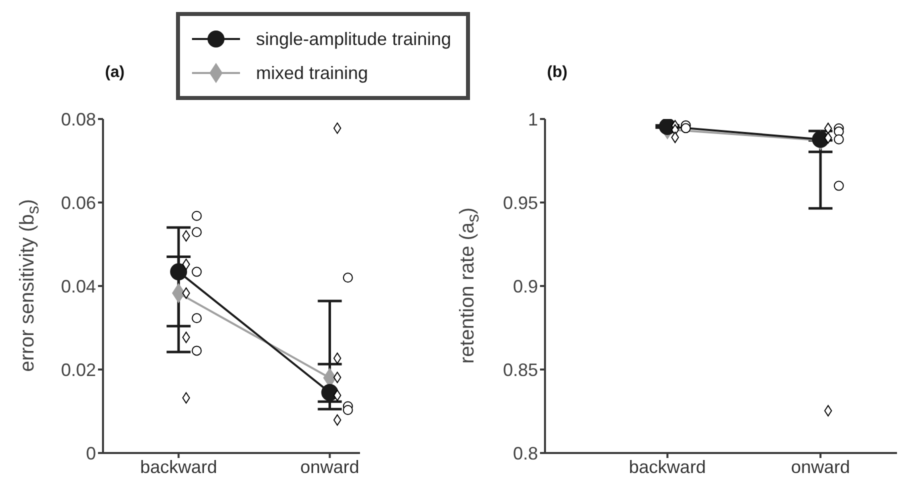 Image resolution: width=901 pixels, height=479 pixels. Describe the element at coordinates (91, 453) in the screenshot. I see `y-tick-label: 0` at that location.